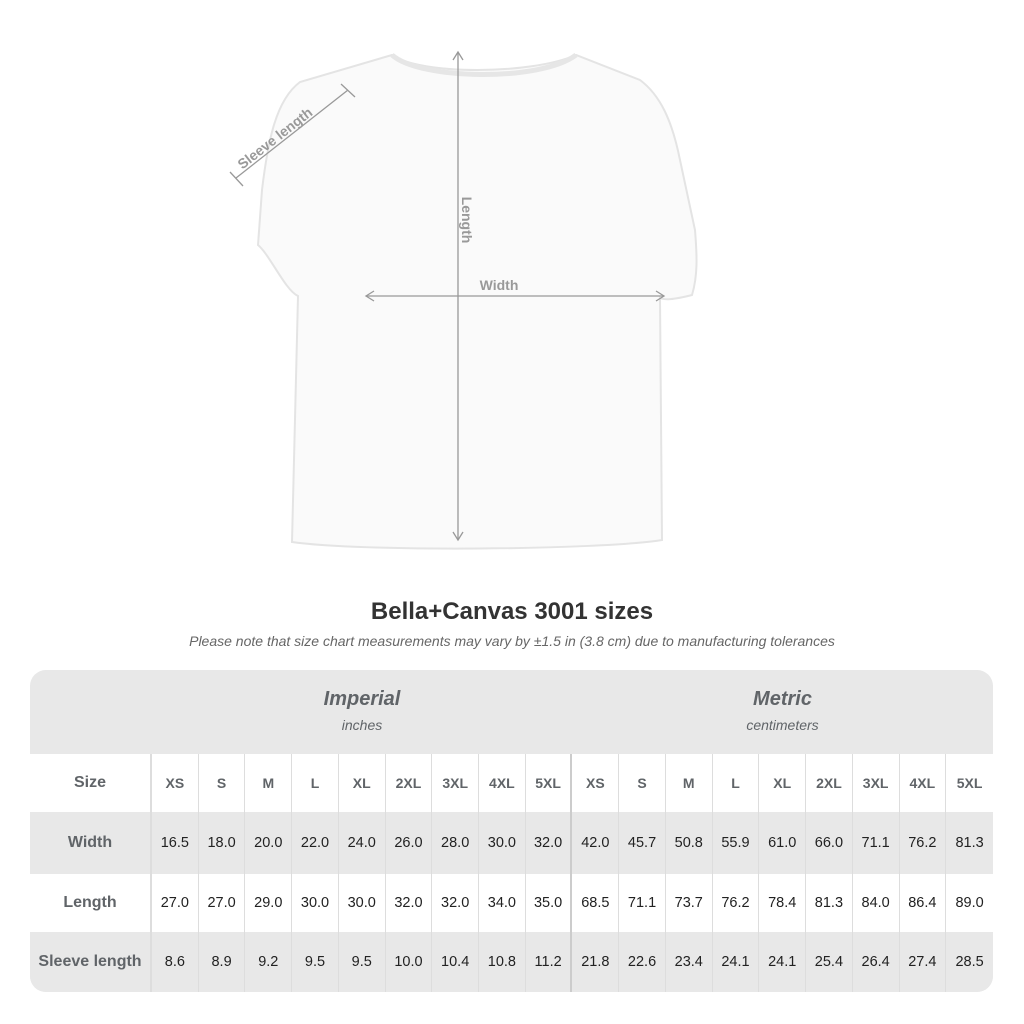 This screenshot has width=1024, height=1024. I want to click on table-cell: 8.6, so click(175, 962).